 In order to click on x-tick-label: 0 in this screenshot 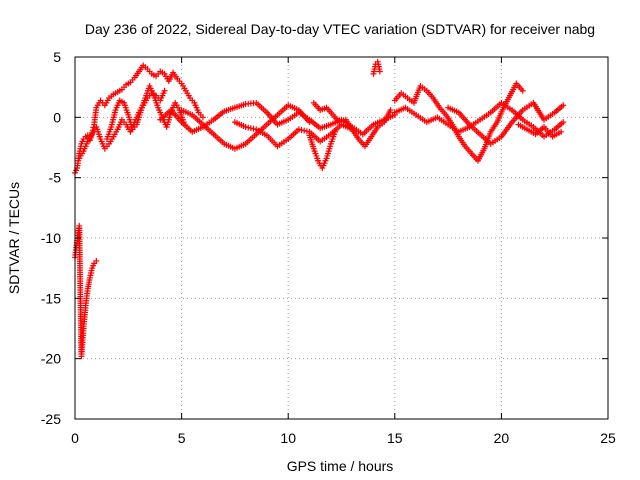, I will do `click(75, 438)`.